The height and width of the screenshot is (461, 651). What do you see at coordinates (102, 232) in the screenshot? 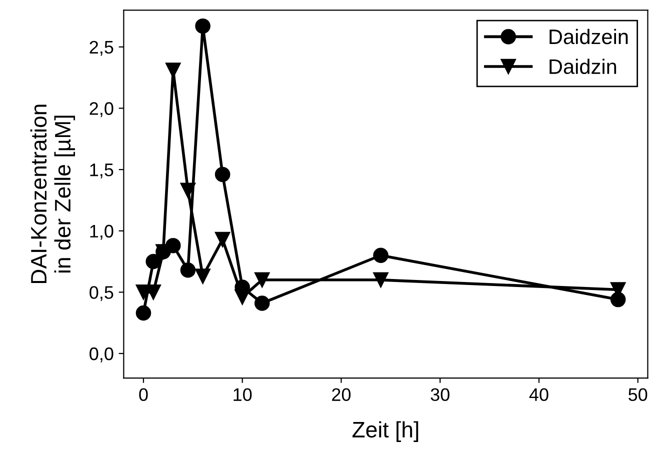
I see `y-tick-label: 1,0` at bounding box center [102, 232].